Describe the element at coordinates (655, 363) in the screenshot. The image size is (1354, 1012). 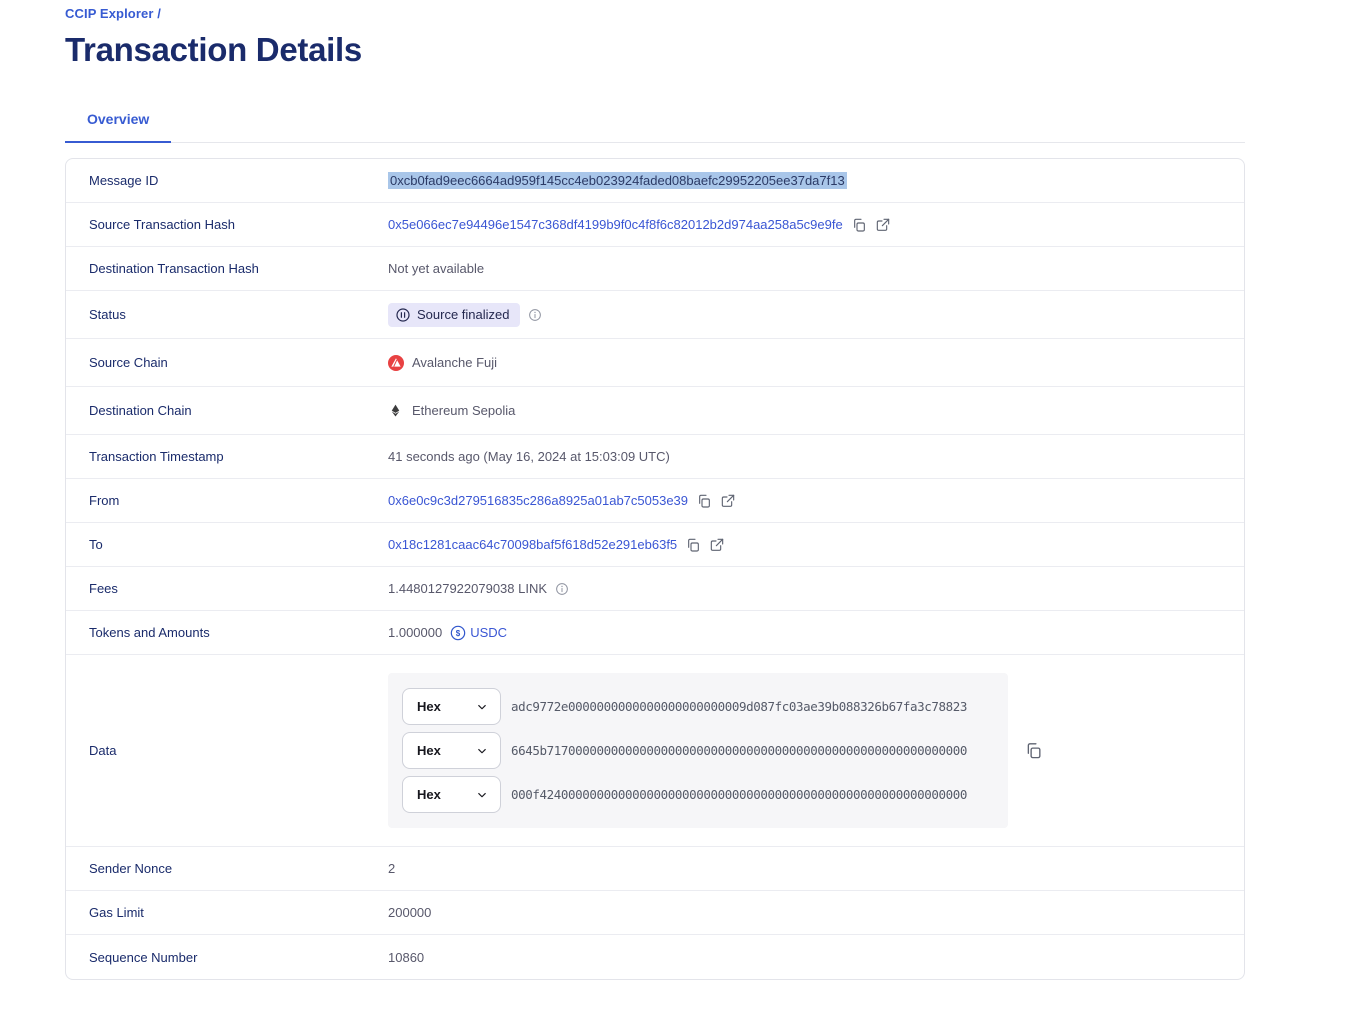
I see `row-source-chain: Source Chain Avalanche Fuji` at that location.